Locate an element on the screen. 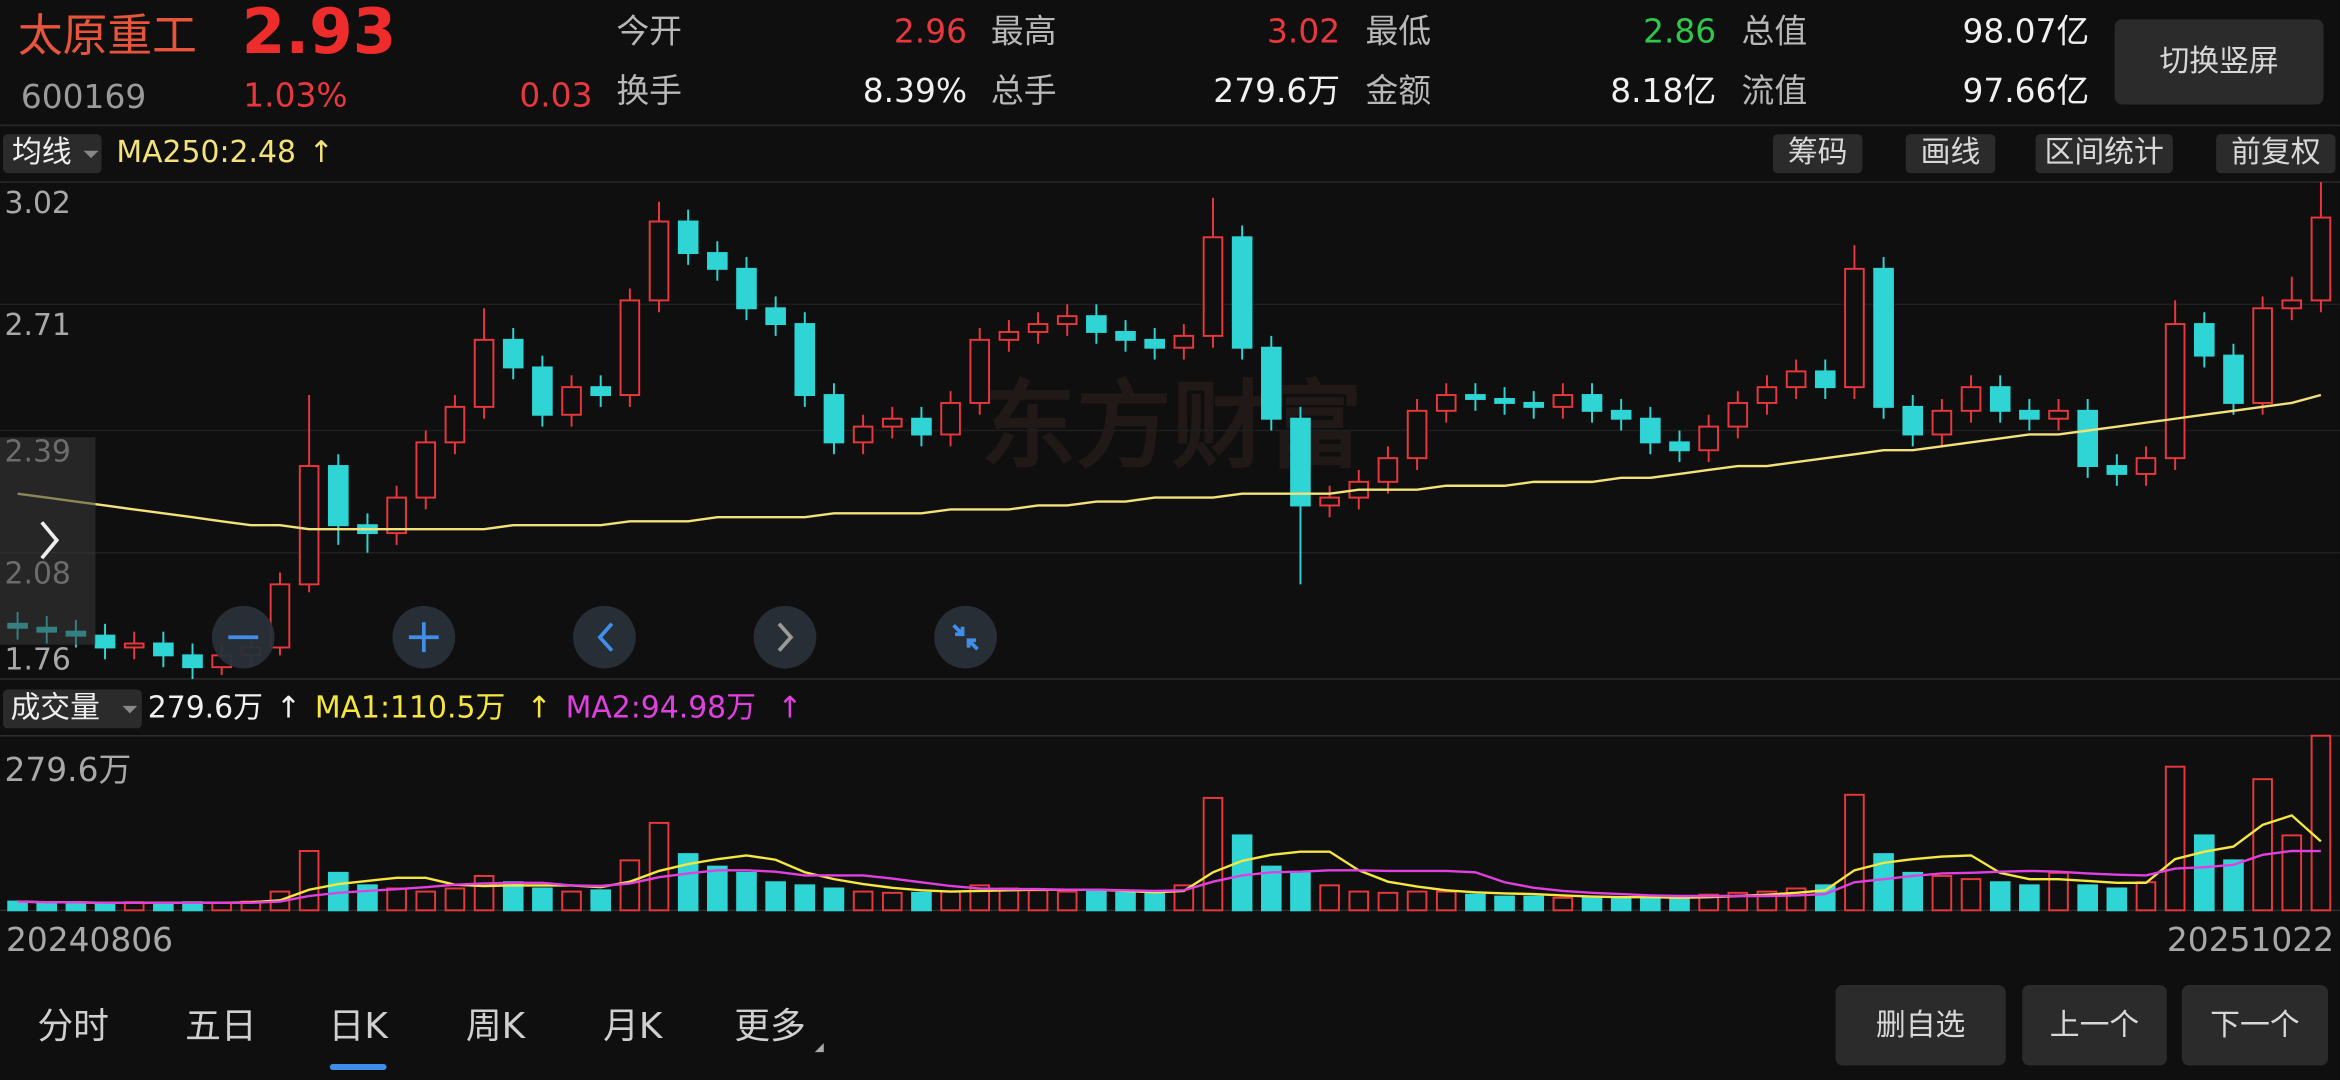 The height and width of the screenshot is (1080, 2340). indicator-dropdown is located at coordinates (52, 154).